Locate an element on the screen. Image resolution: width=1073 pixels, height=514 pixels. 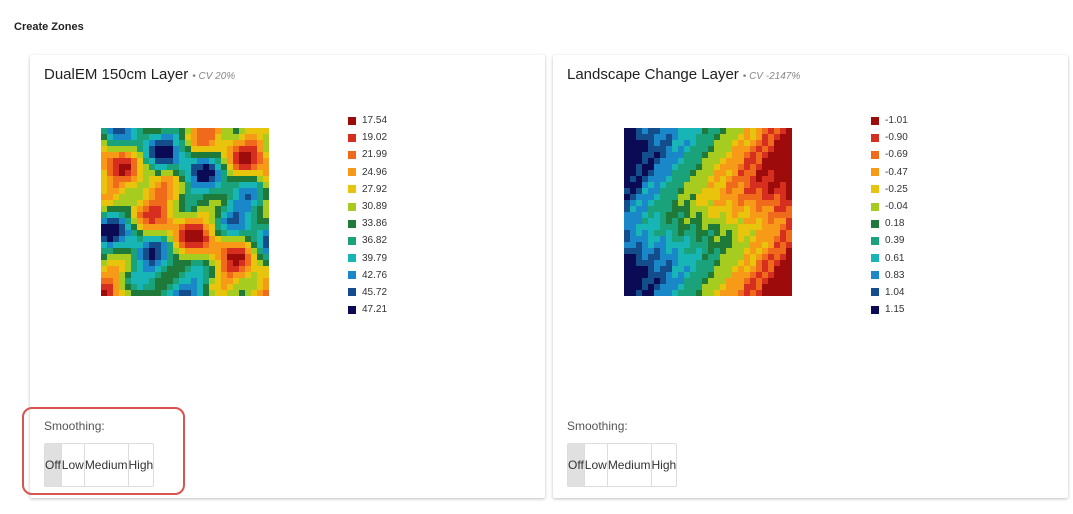
layer-cv: • CV -2147% is located at coordinates (771, 76).